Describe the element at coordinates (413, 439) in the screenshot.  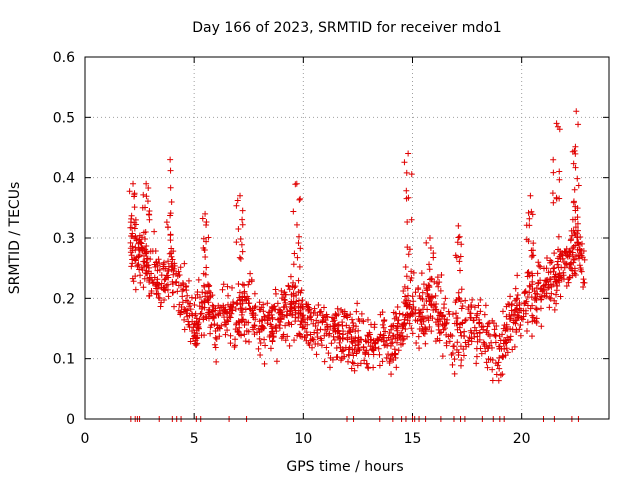
I see `x-tick-label: 15` at that location.